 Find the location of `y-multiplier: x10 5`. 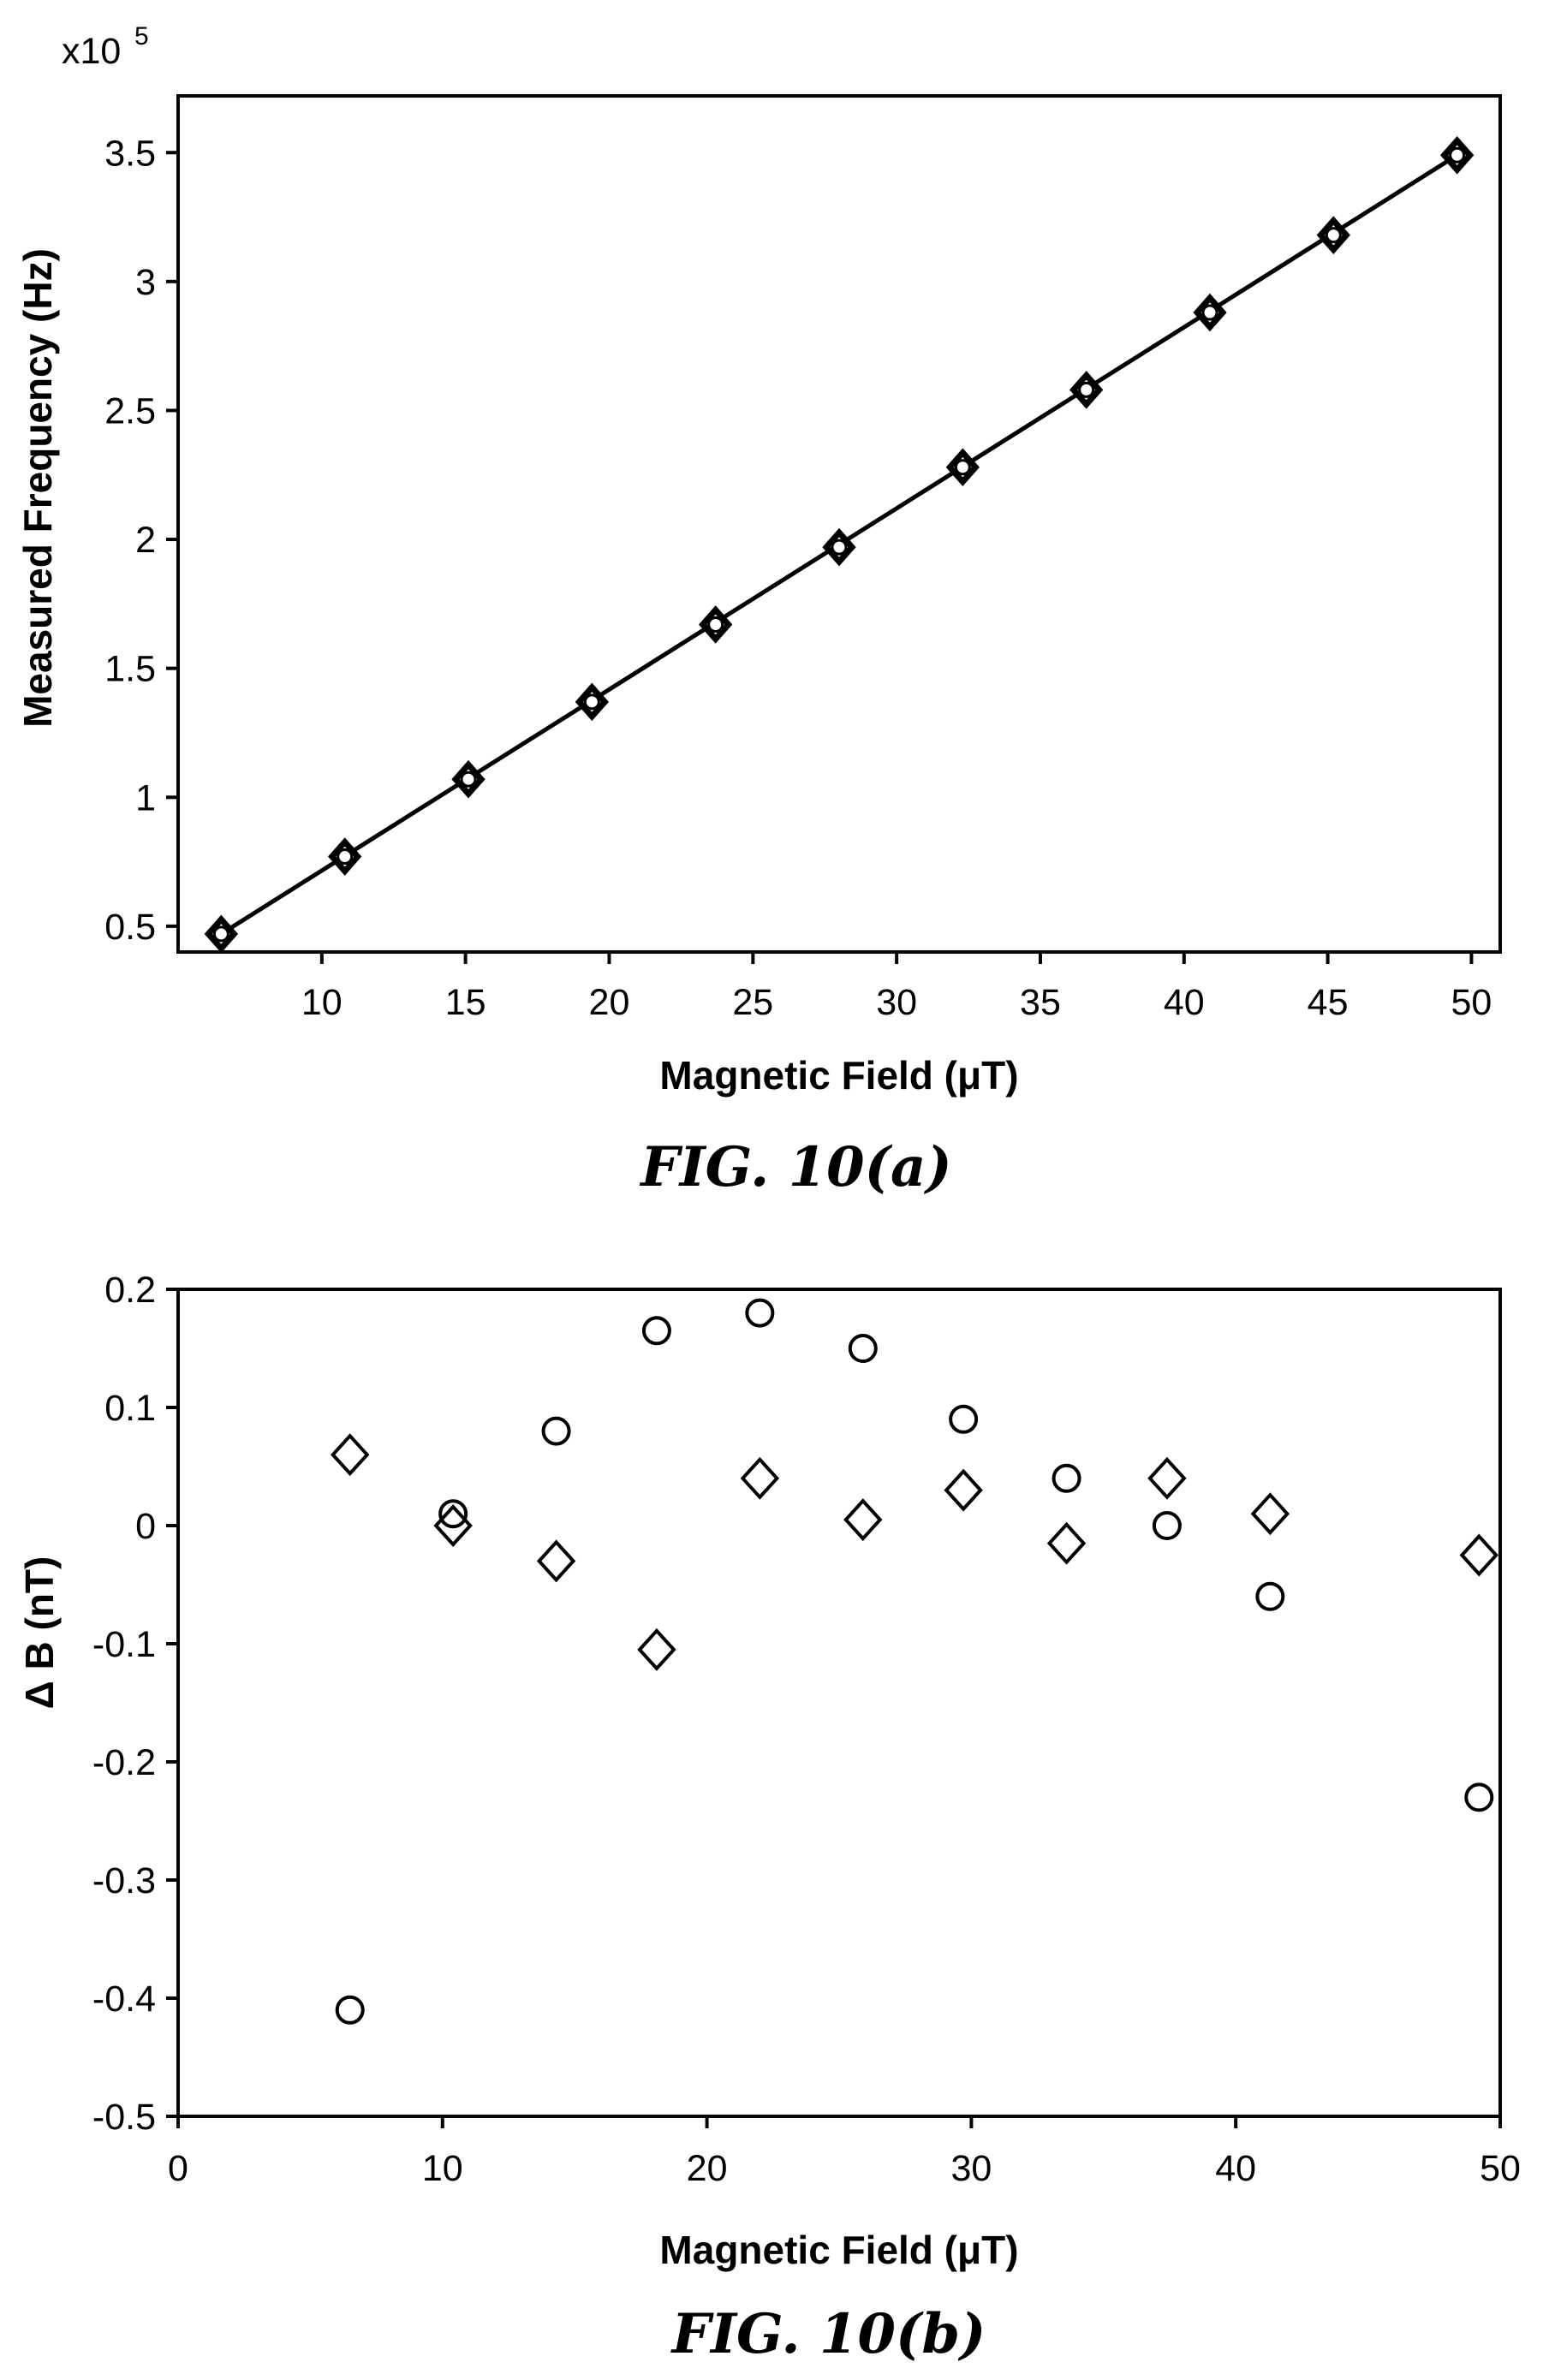

y-multiplier: x10 5 is located at coordinates (106, 47).